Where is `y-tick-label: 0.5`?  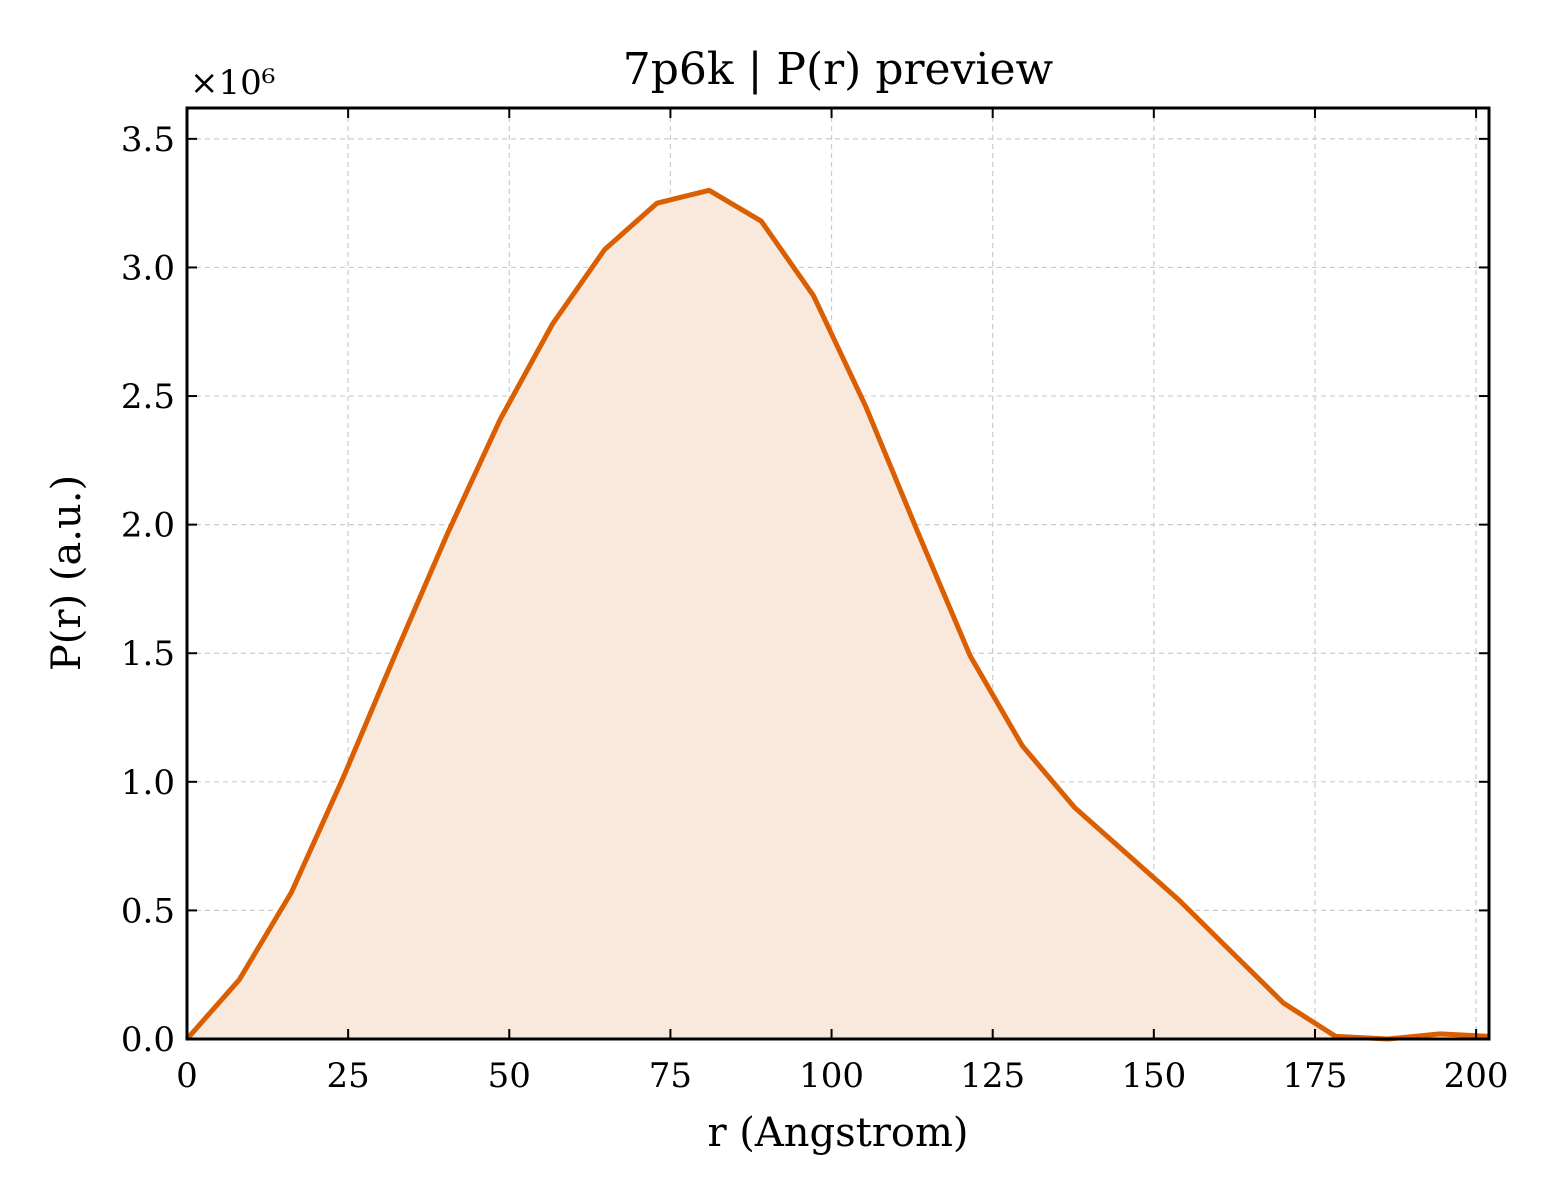
y-tick-label: 0.5 is located at coordinates (148, 911).